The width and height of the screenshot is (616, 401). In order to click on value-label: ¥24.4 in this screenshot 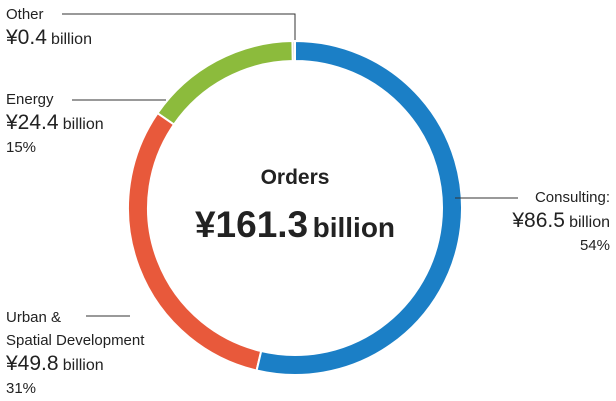, I will do `click(32, 122)`.